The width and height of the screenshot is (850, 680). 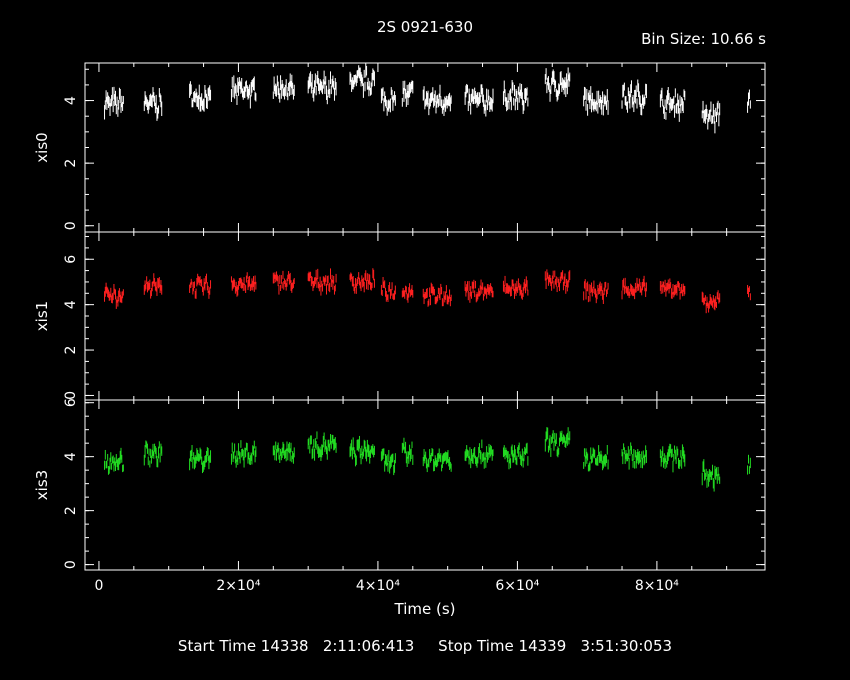 I want to click on x-axis-label: Time (s), so click(x=425, y=609).